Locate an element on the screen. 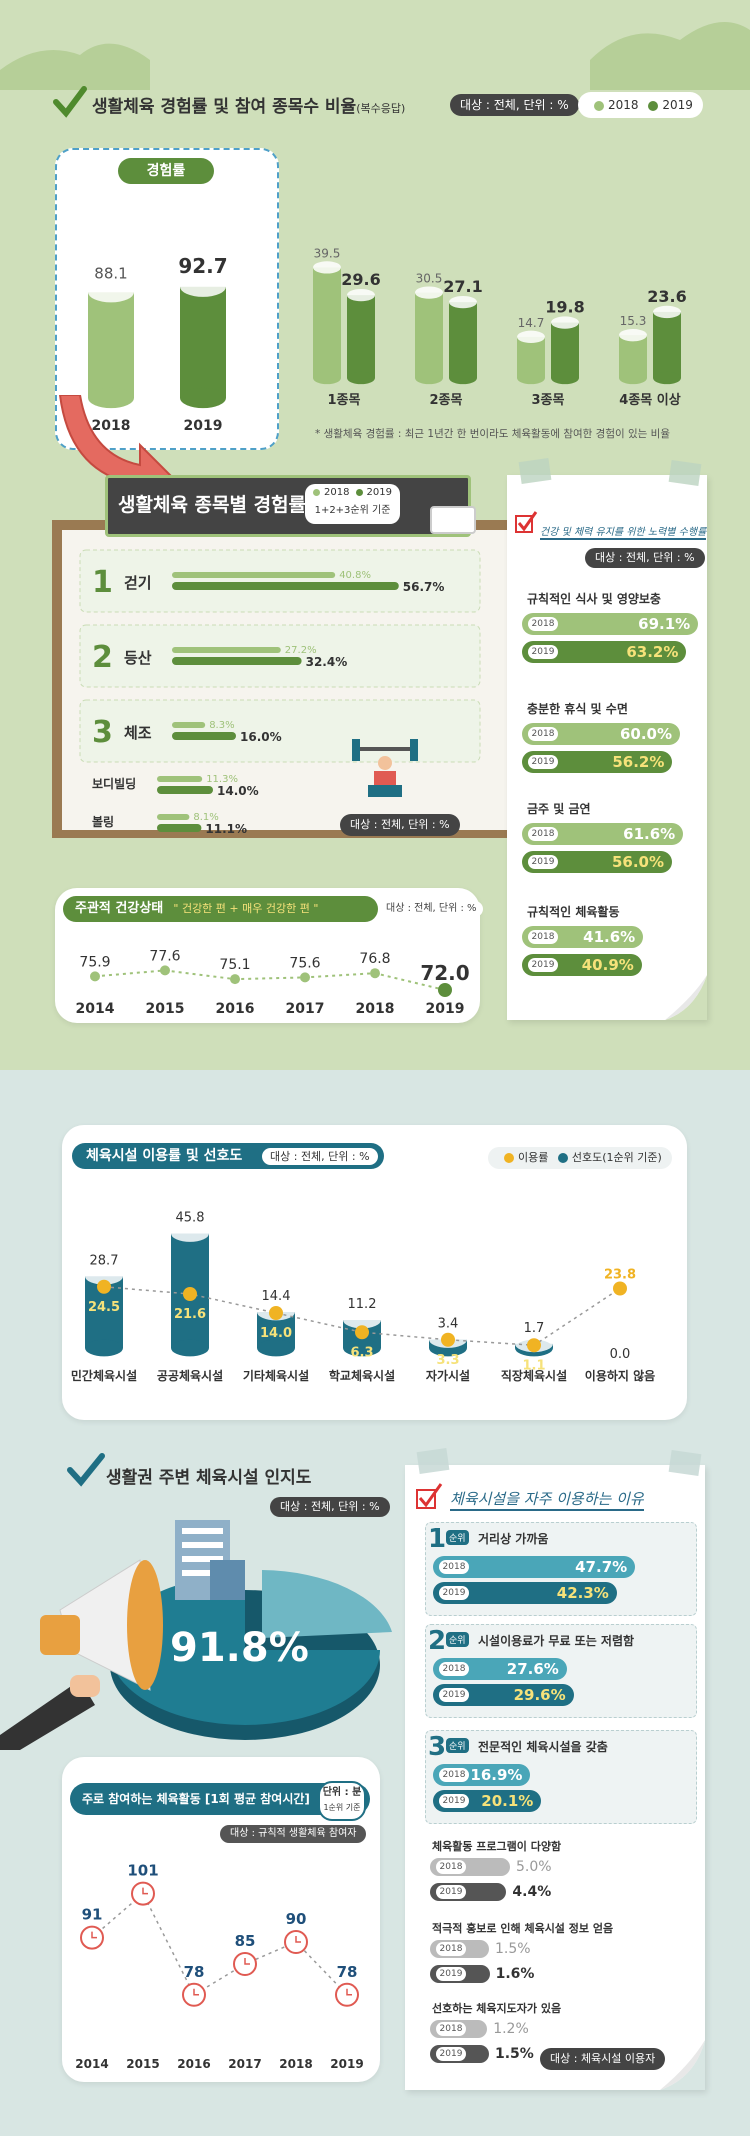  health-value-2018: 76.8 is located at coordinates (374, 959).